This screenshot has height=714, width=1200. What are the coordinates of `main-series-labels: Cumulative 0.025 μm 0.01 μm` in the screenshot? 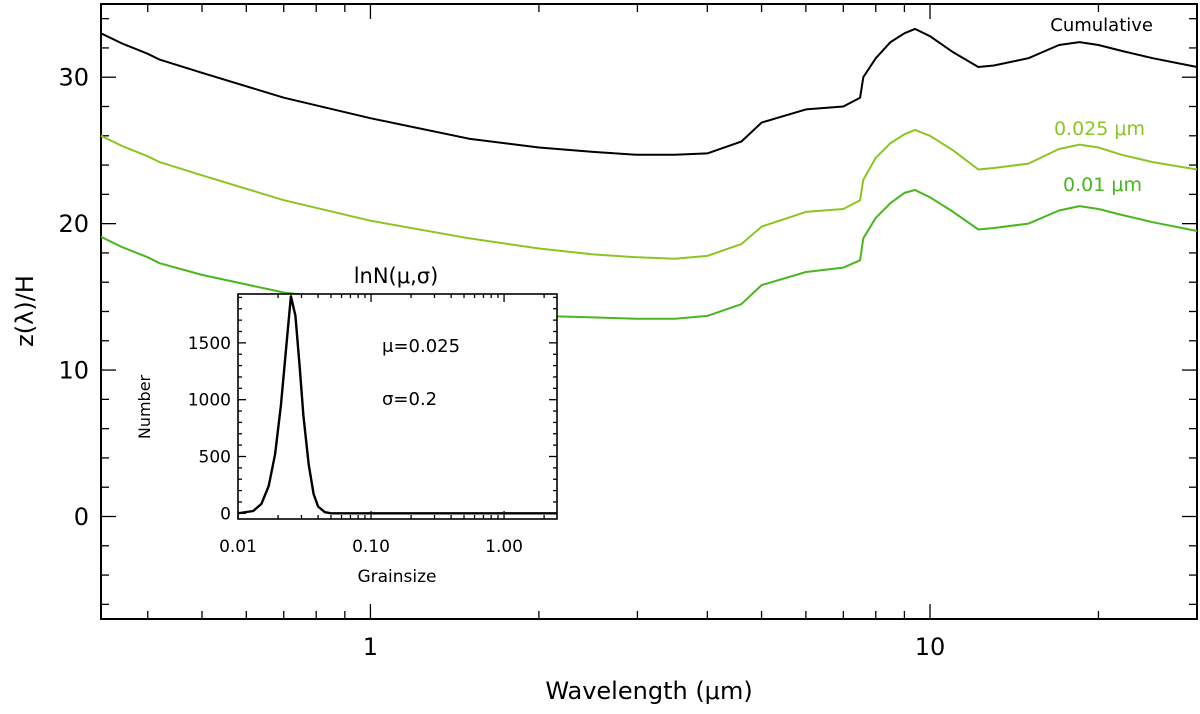 It's located at (1101, 105).